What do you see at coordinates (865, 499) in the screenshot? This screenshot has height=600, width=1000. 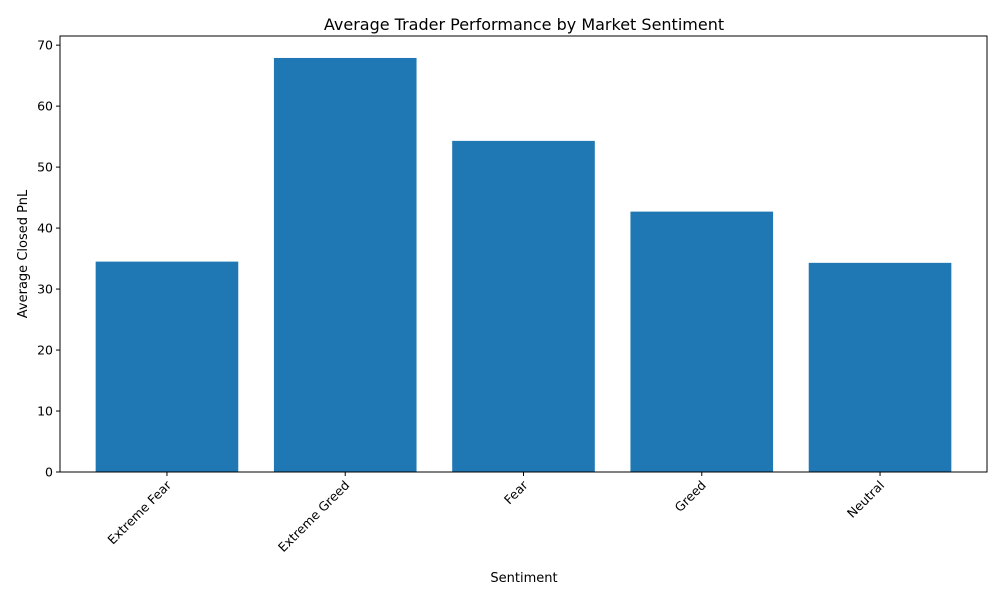 I see `x-tick-label: Neutral` at bounding box center [865, 499].